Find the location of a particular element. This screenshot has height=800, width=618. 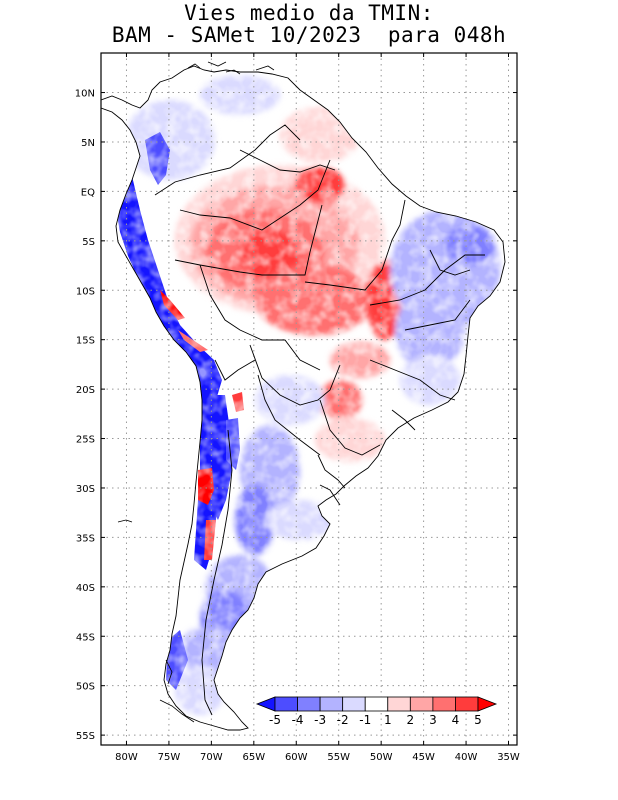

lon-tick-label: 65W is located at coordinates (254, 757).